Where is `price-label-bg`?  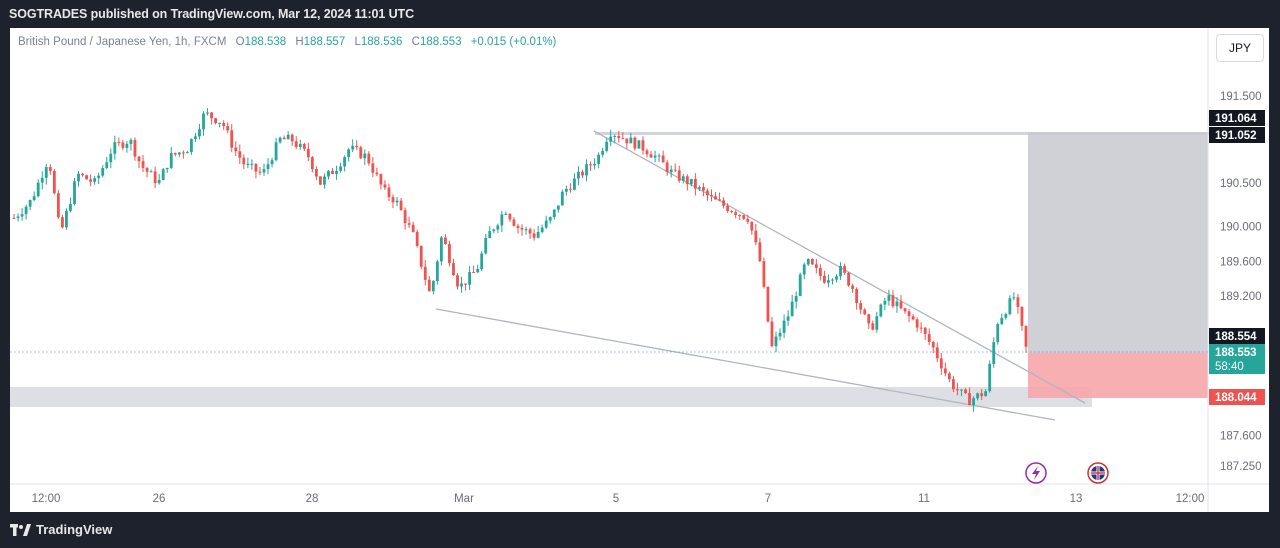
price-label-bg is located at coordinates (1237, 118).